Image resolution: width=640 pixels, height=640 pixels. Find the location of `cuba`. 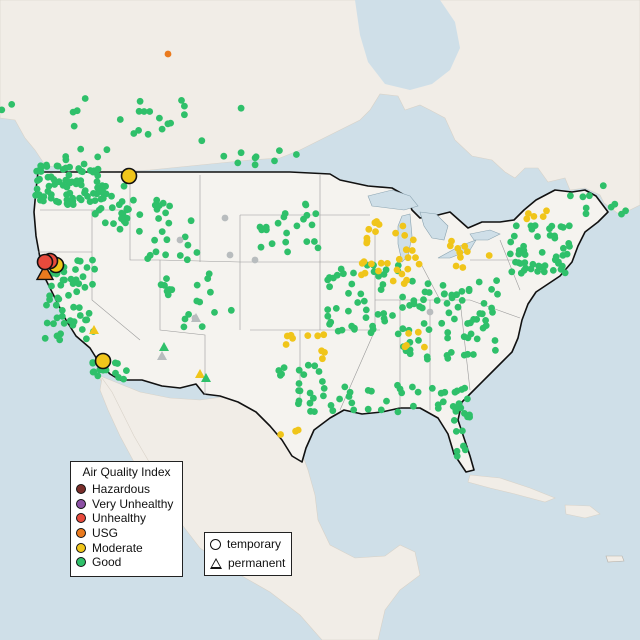

cuba is located at coordinates (511, 488).